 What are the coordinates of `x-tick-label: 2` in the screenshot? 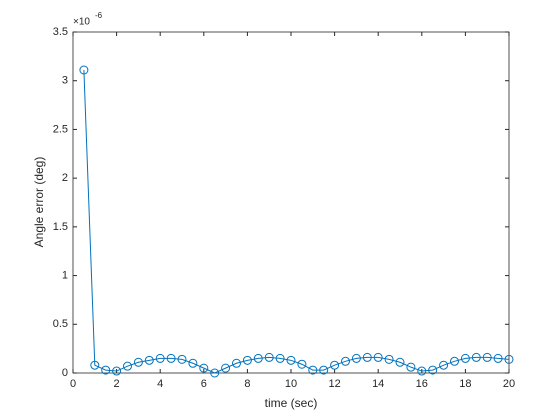 It's located at (117, 384).